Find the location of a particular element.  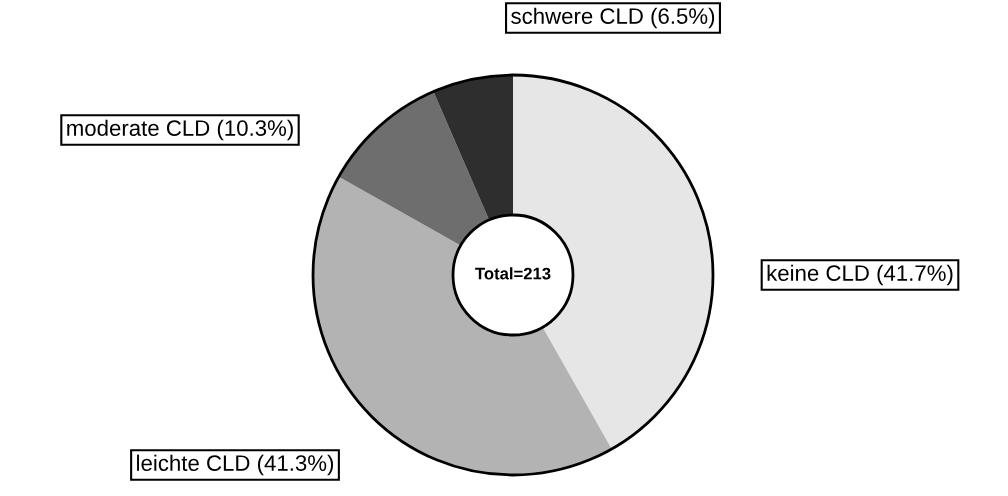

text: Total=213 is located at coordinates (513, 273).